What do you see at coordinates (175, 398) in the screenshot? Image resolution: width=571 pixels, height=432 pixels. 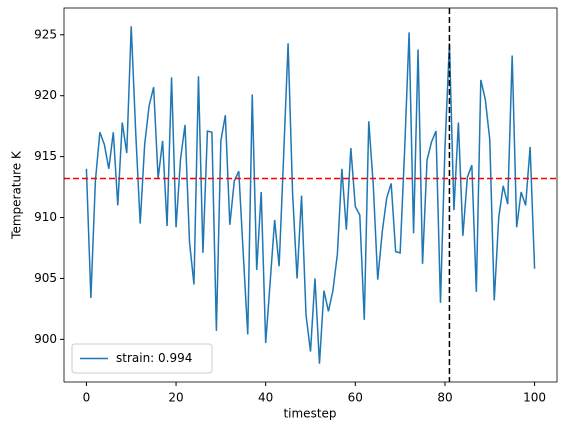 I see `x-tick-label: 20` at bounding box center [175, 398].